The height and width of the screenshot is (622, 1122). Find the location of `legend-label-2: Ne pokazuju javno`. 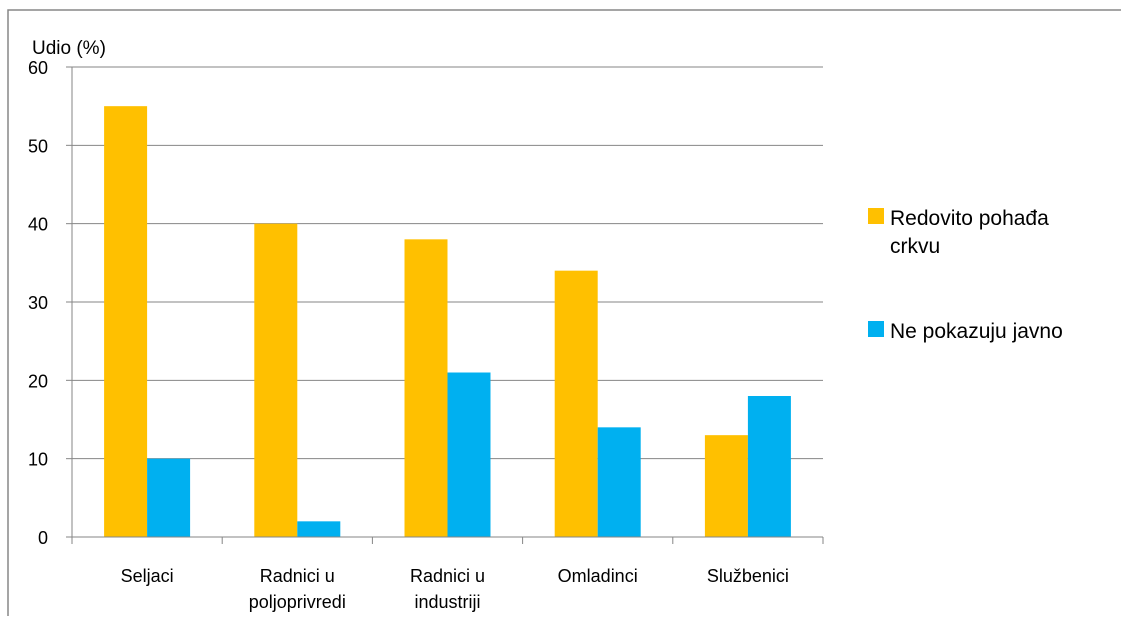

legend-label-2: Ne pokazuju javno is located at coordinates (976, 331).